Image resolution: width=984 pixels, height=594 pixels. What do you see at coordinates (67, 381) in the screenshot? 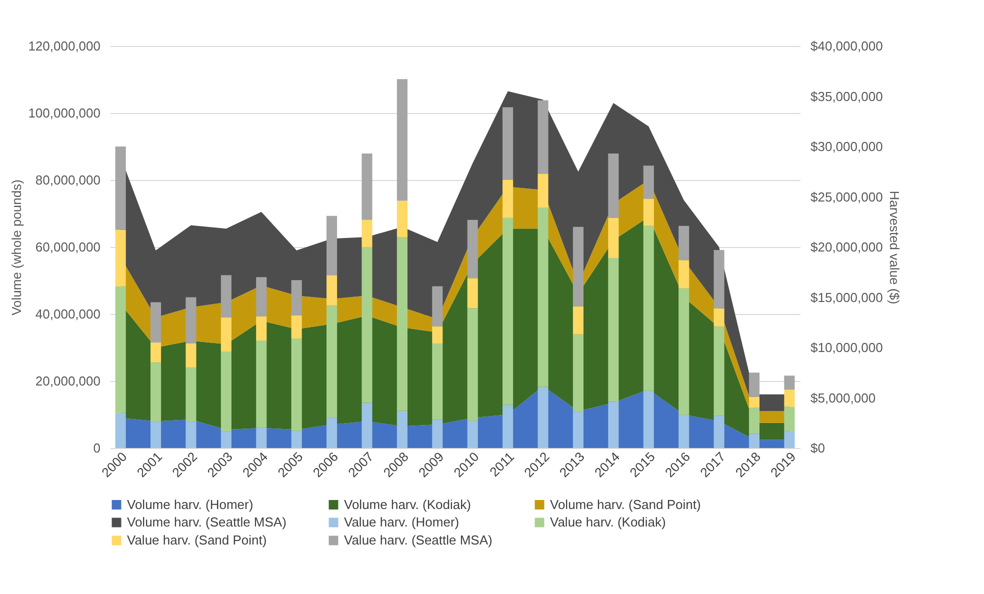
I see `y-tick-label: 20,000,000` at bounding box center [67, 381].